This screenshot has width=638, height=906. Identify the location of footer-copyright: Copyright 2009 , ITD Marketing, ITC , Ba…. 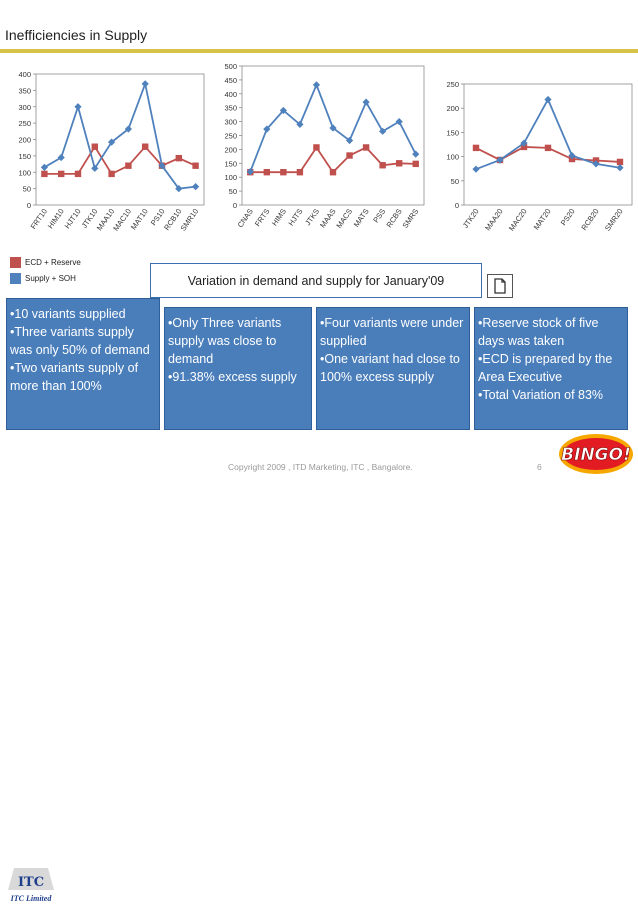
(320, 467).